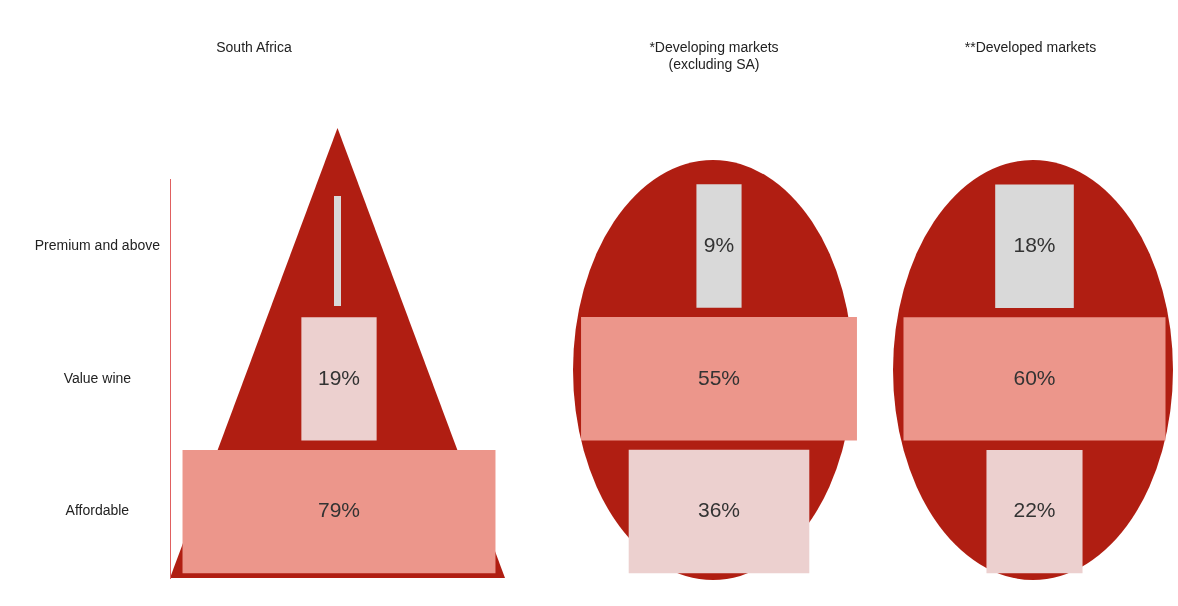  I want to click on data-label: 55%, so click(719, 377).